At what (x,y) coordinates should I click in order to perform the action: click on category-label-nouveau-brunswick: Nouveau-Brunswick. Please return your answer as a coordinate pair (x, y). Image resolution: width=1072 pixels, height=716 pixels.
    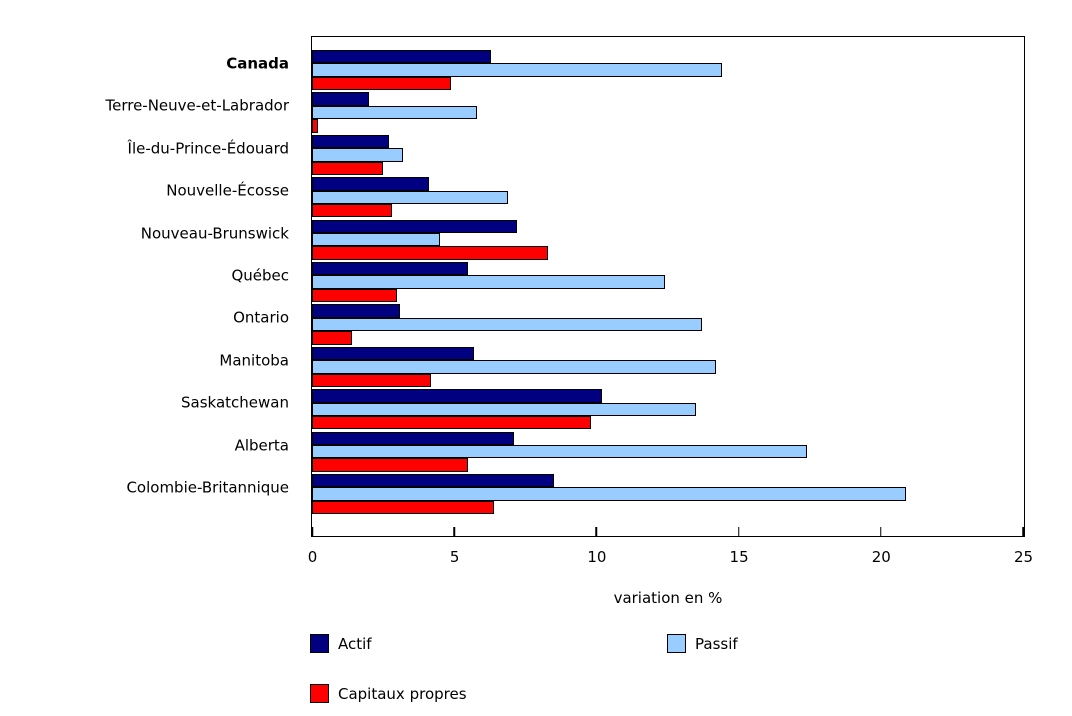
    Looking at the image, I should click on (214, 233).